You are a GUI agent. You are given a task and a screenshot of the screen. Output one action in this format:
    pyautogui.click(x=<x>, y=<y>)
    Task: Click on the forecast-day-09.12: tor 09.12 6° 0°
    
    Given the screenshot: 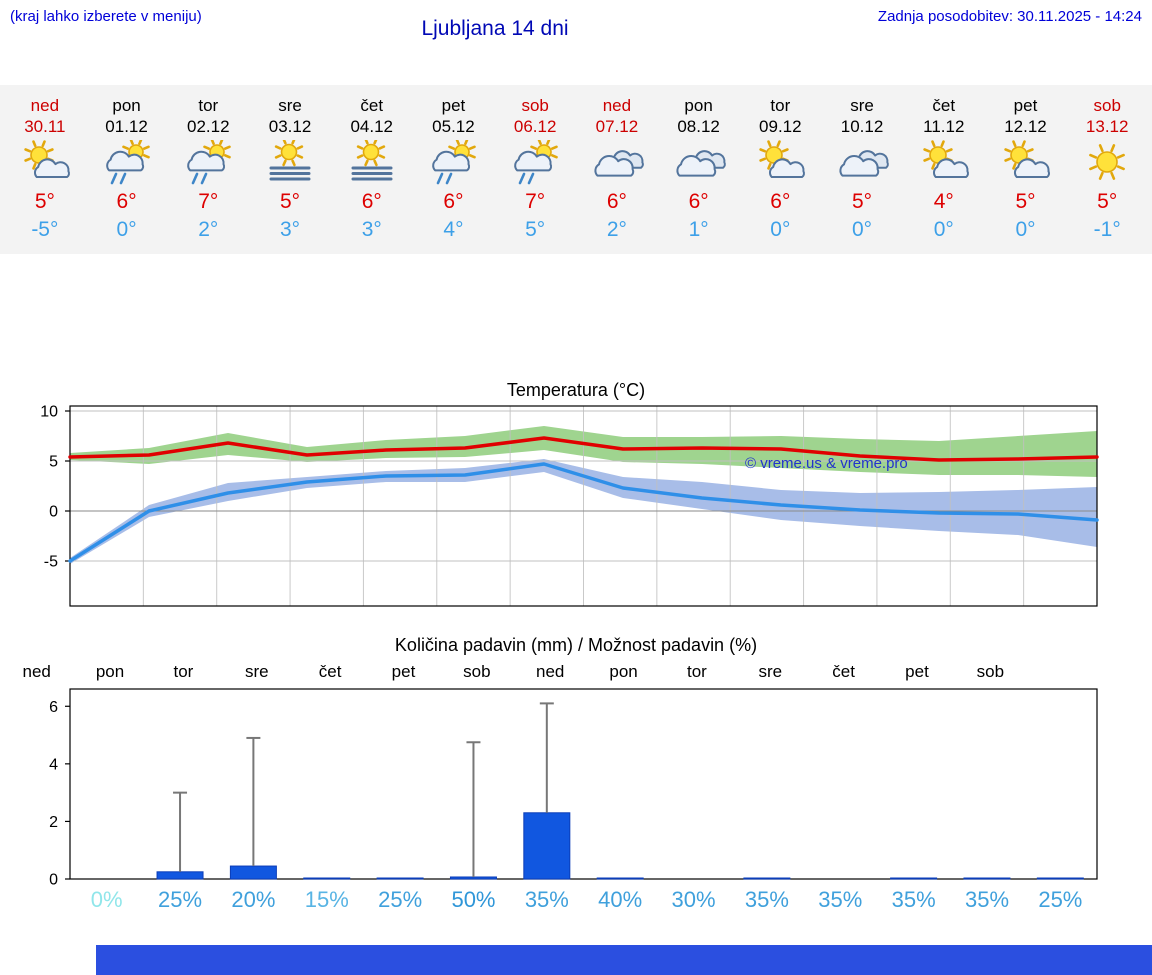 What is the action you would take?
    pyautogui.click(x=780, y=168)
    